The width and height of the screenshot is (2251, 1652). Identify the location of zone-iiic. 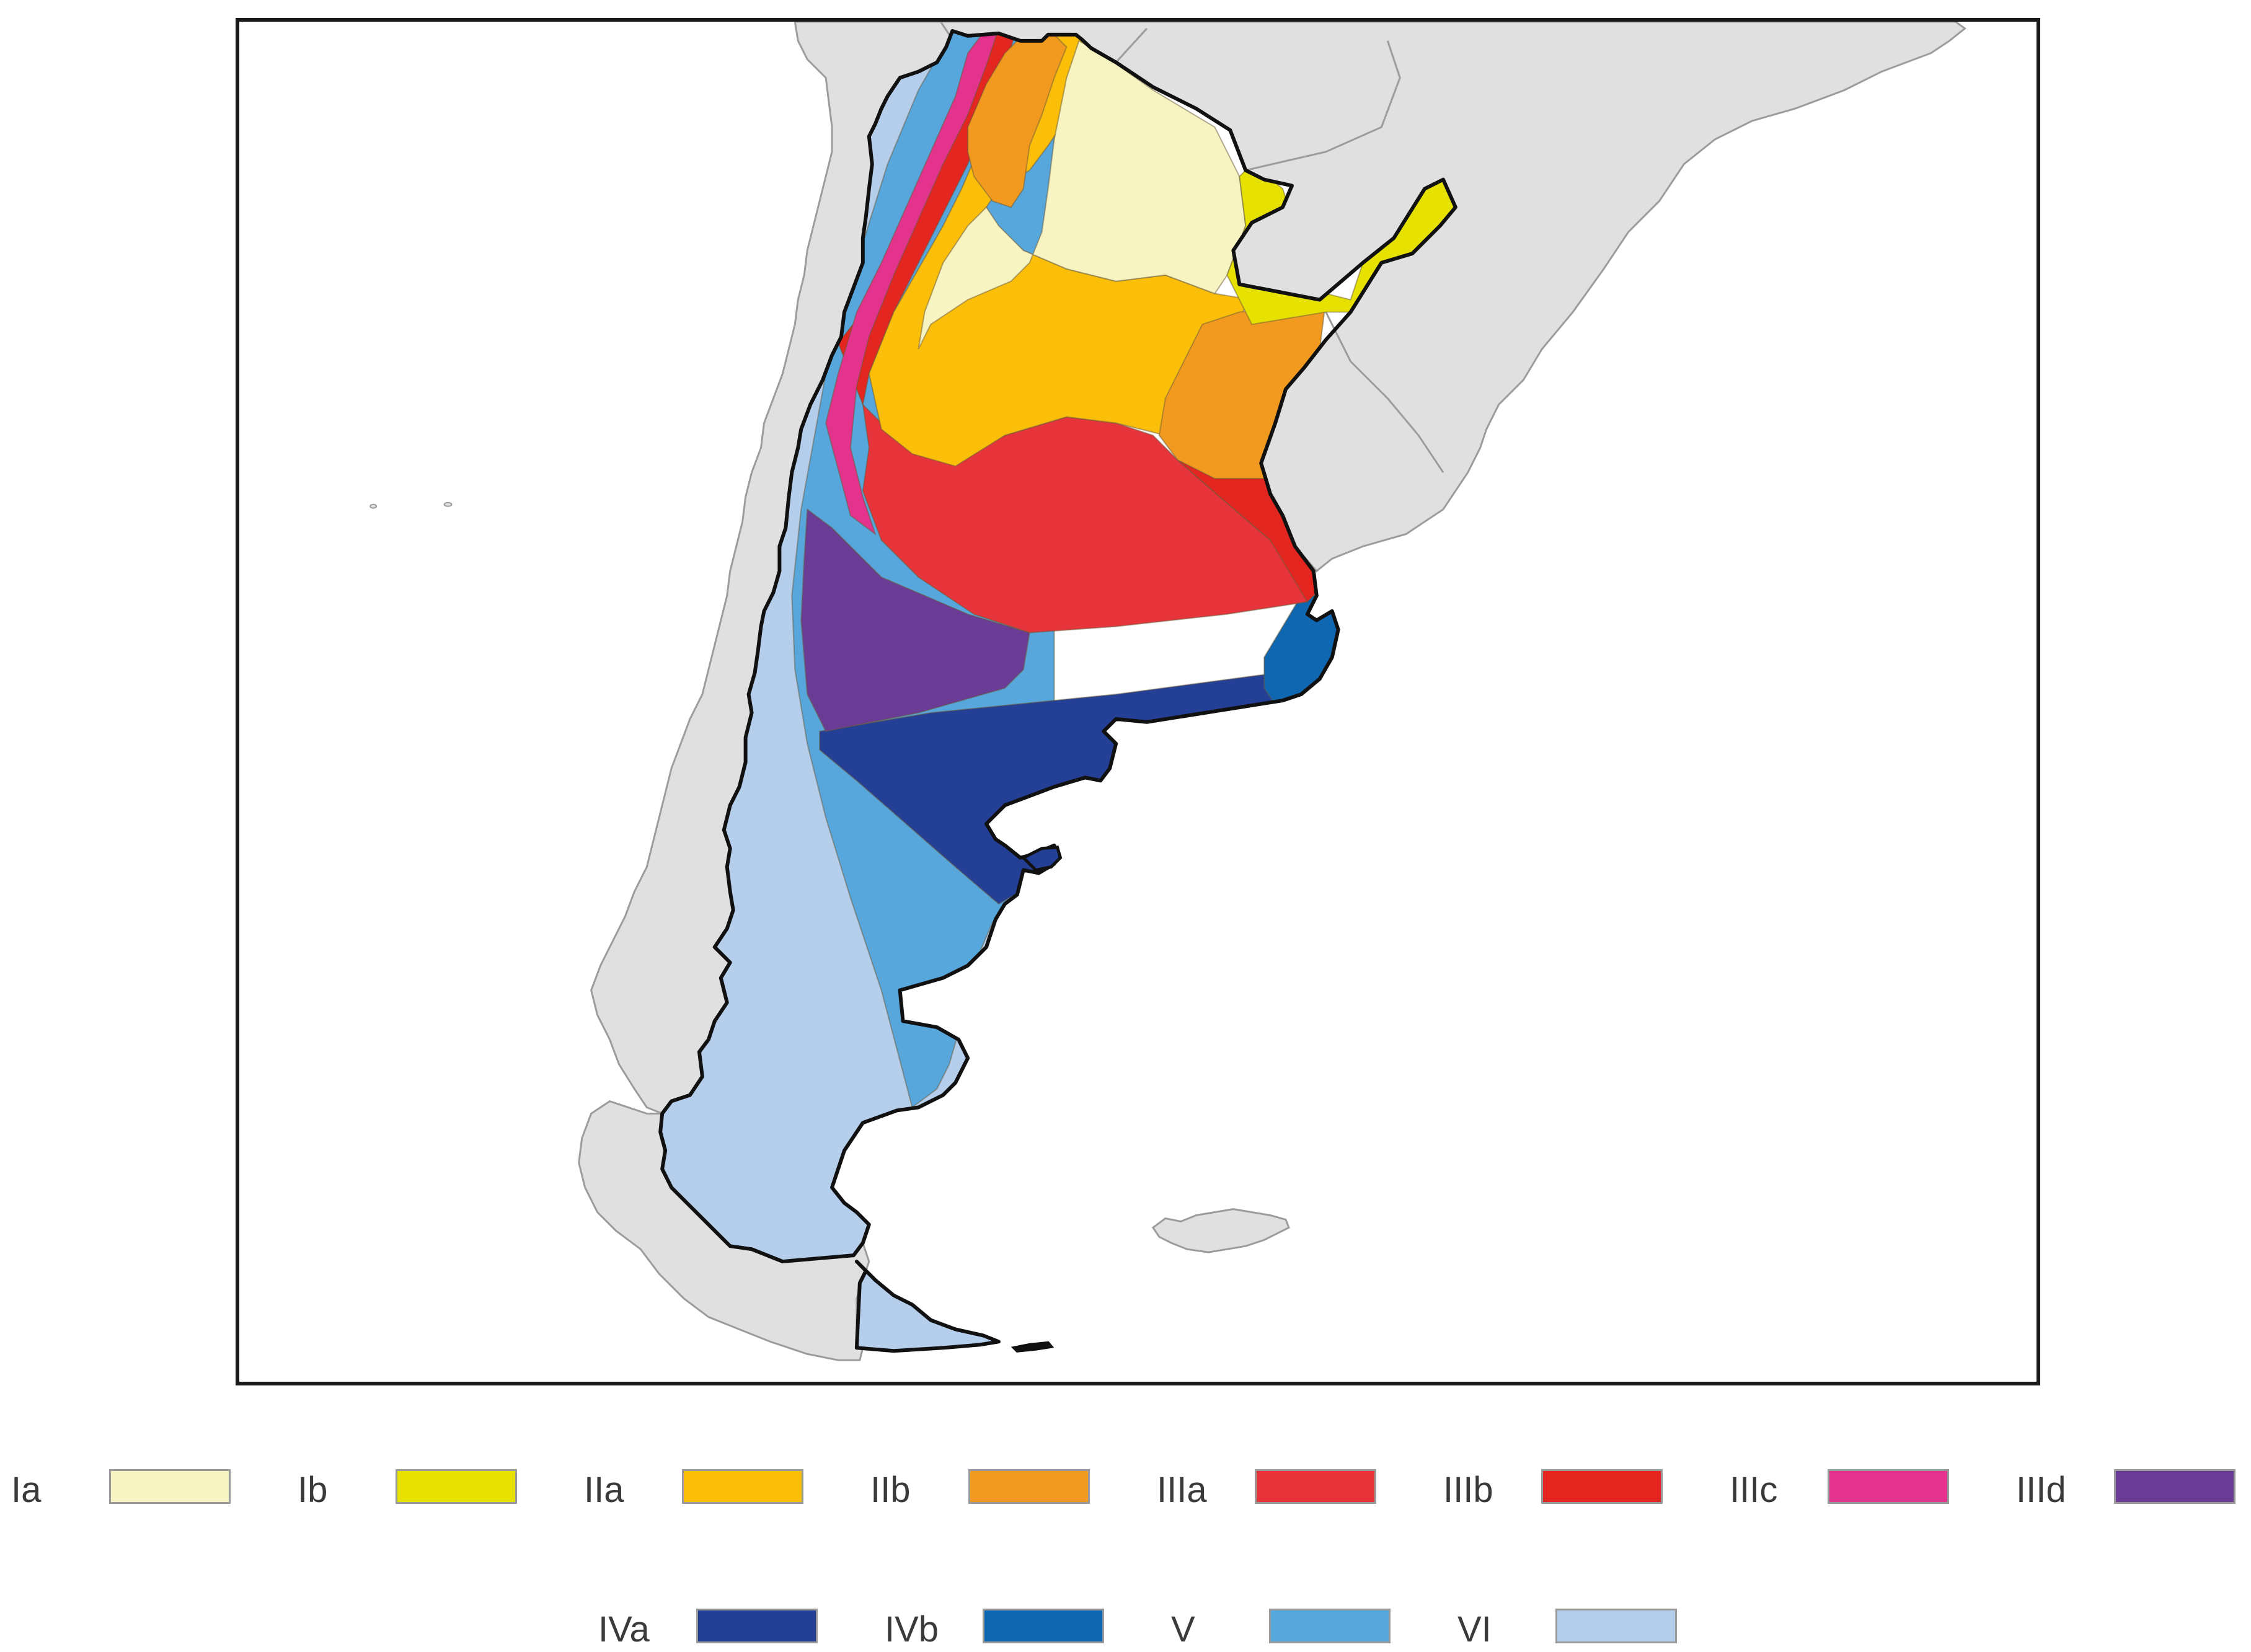
(913, 283).